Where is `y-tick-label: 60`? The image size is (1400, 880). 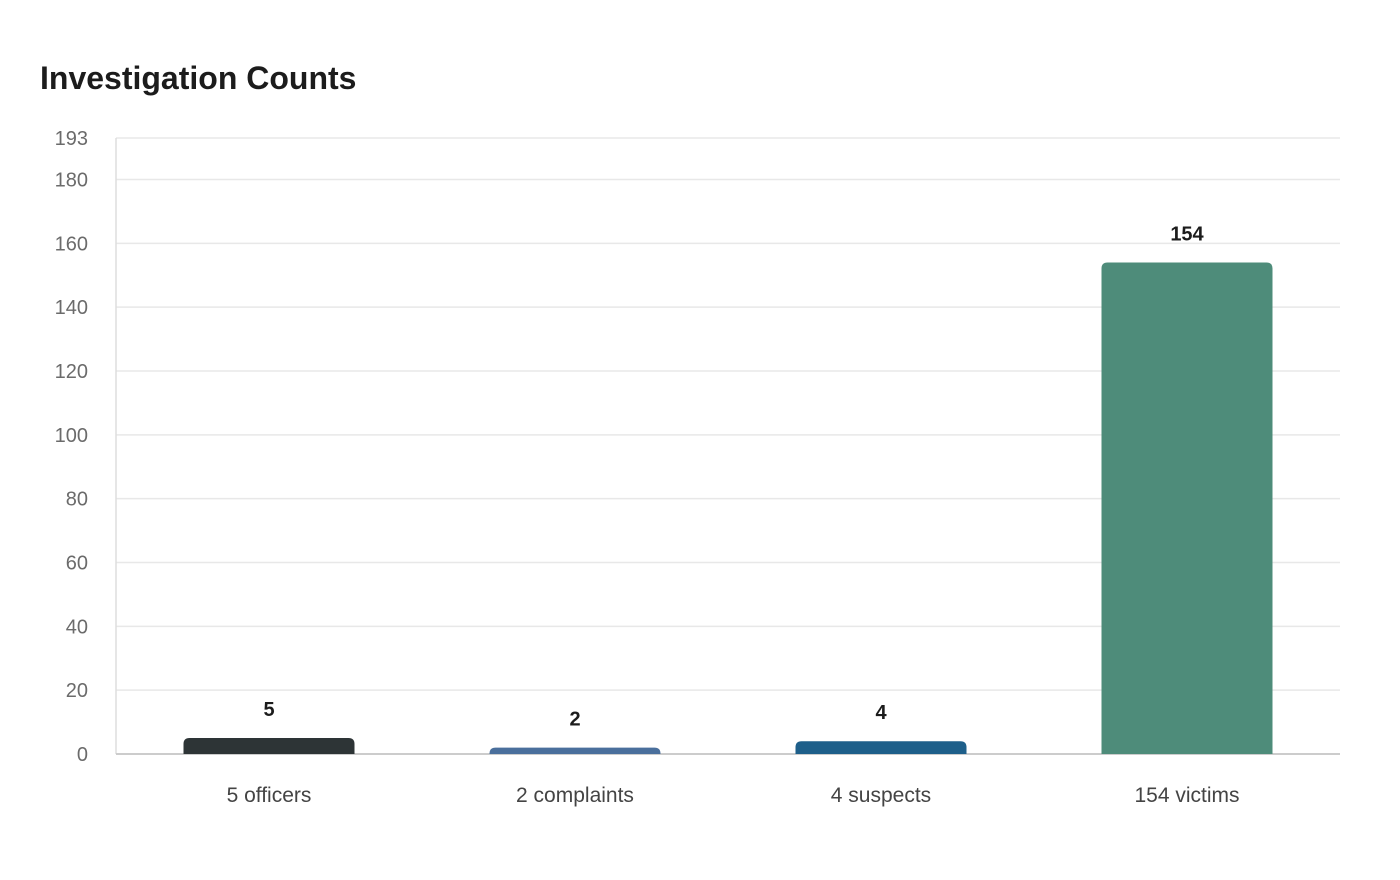 y-tick-label: 60 is located at coordinates (77, 563).